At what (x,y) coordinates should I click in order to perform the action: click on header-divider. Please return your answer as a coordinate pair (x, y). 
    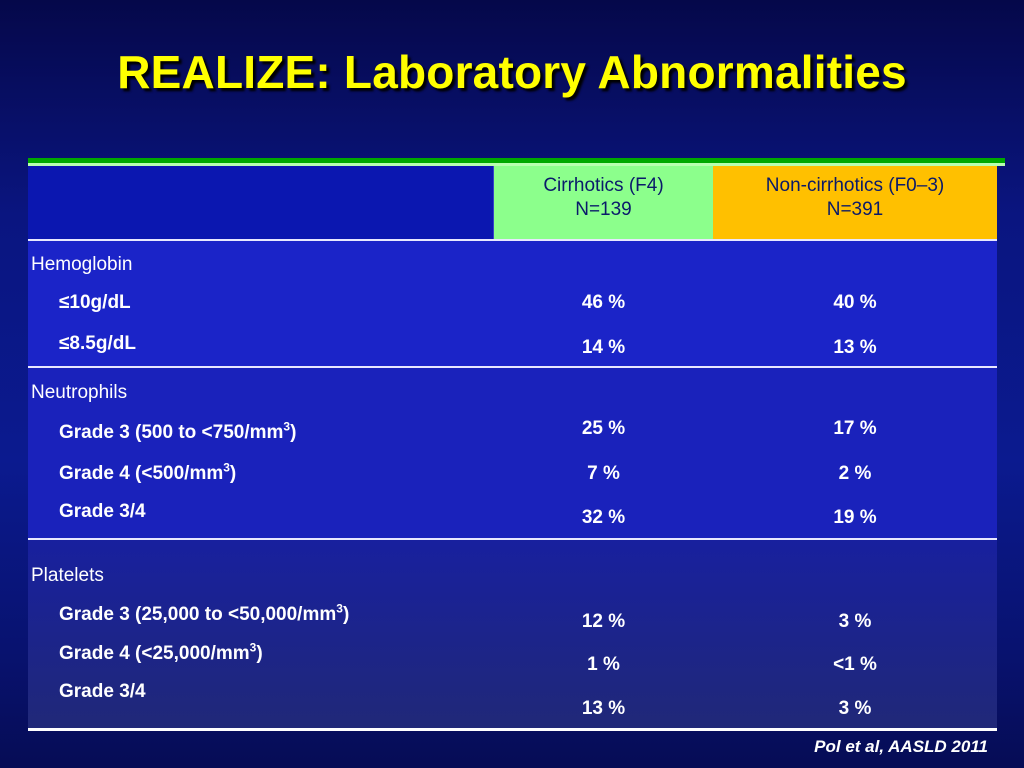
    Looking at the image, I should click on (512, 240).